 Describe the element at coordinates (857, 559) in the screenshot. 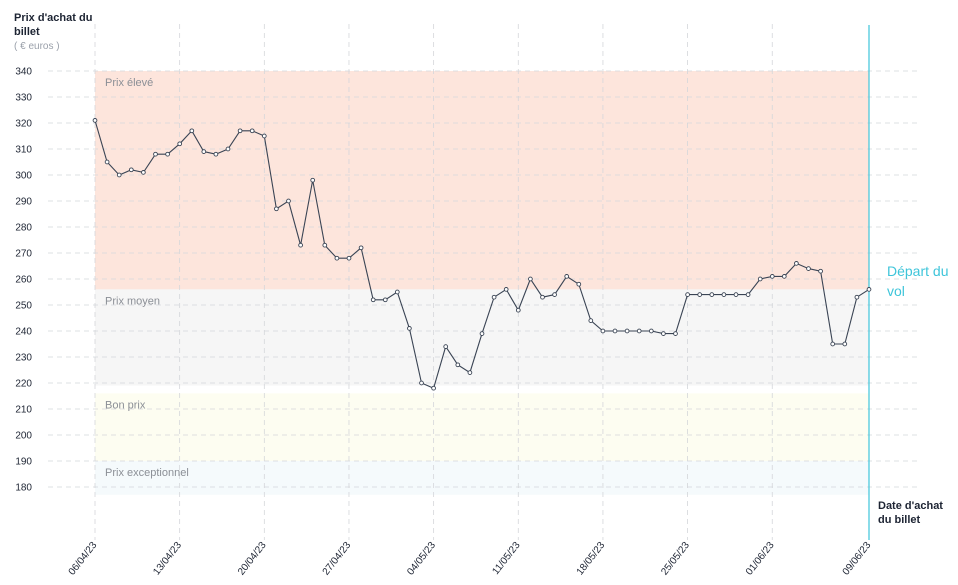

I see `x-tick-label: 09/06/23` at that location.